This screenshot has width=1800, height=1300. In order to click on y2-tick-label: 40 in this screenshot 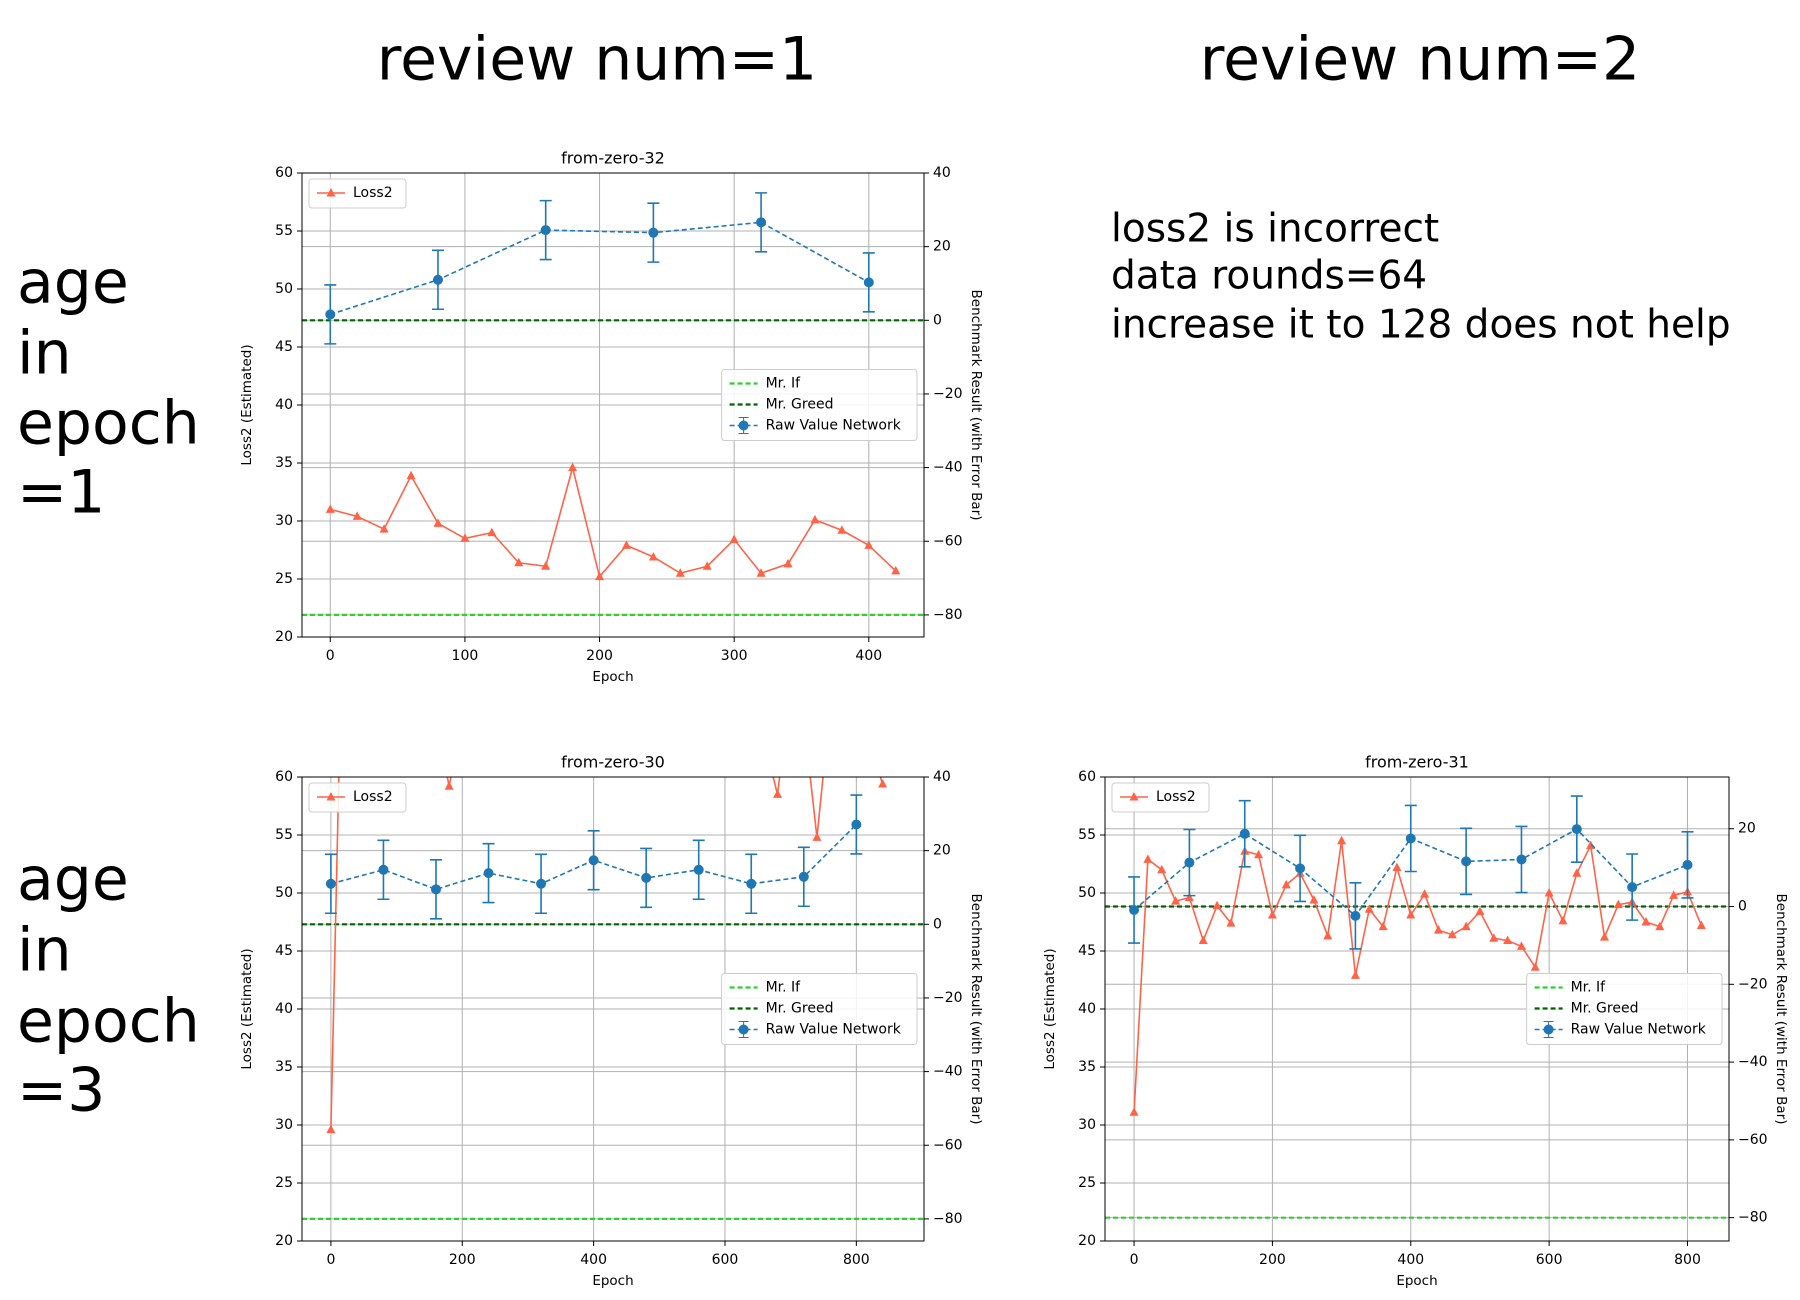, I will do `click(942, 777)`.